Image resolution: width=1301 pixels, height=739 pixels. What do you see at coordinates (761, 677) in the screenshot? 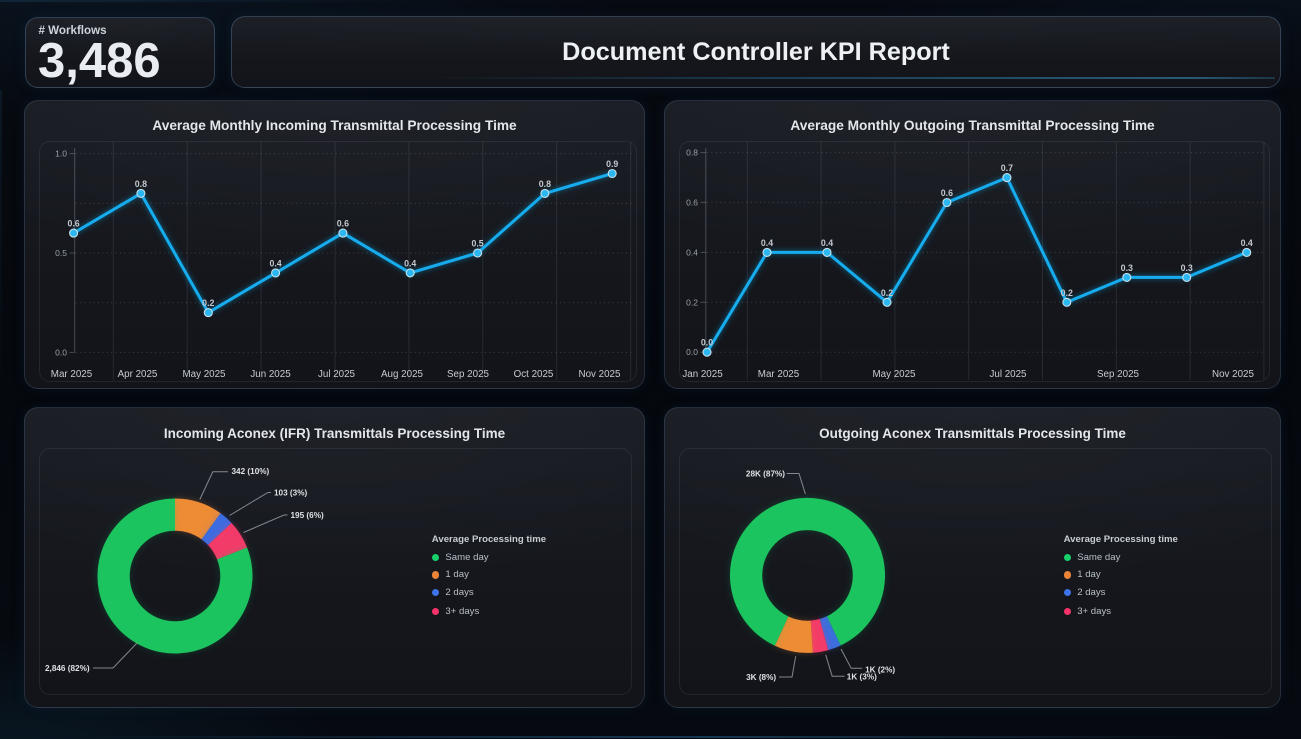
I see `svg-text: 3K (8%)` at bounding box center [761, 677].